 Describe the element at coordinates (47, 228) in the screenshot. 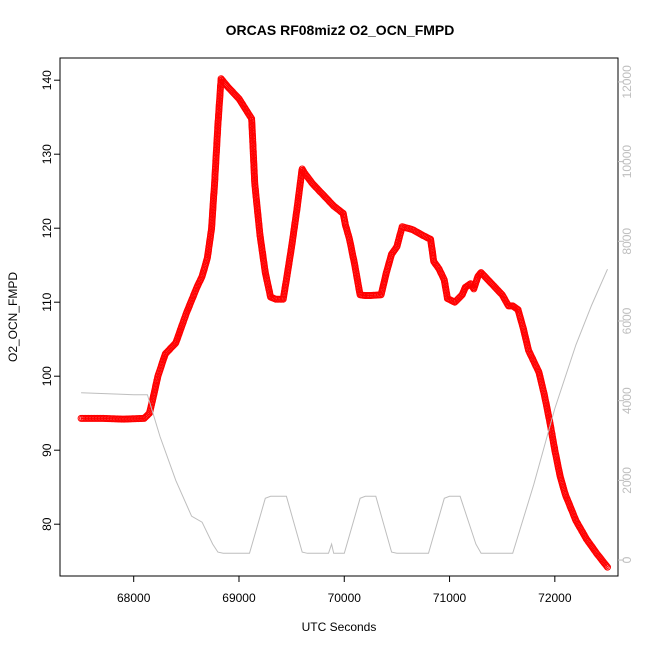

I see `y-tick-label: 120` at that location.